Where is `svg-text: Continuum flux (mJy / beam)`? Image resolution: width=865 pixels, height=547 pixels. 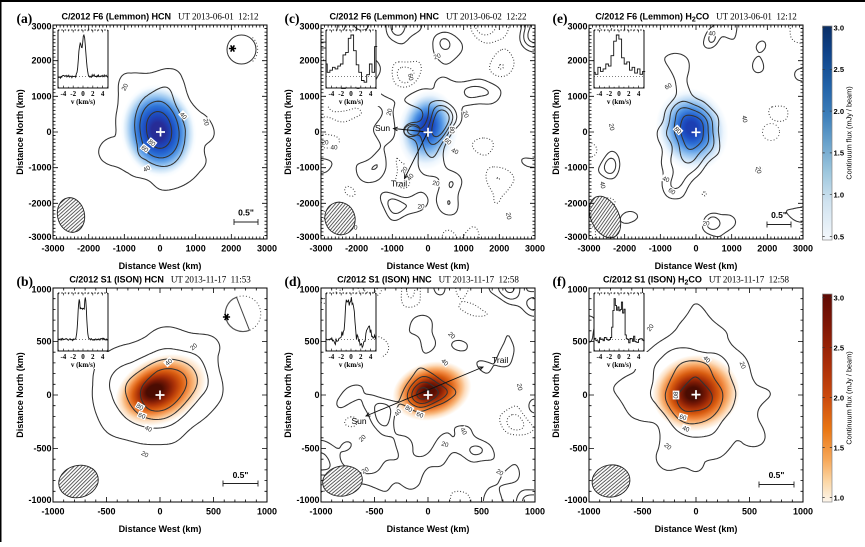
svg-text: Continuum flux (mJy / beam) is located at coordinates (849, 397).